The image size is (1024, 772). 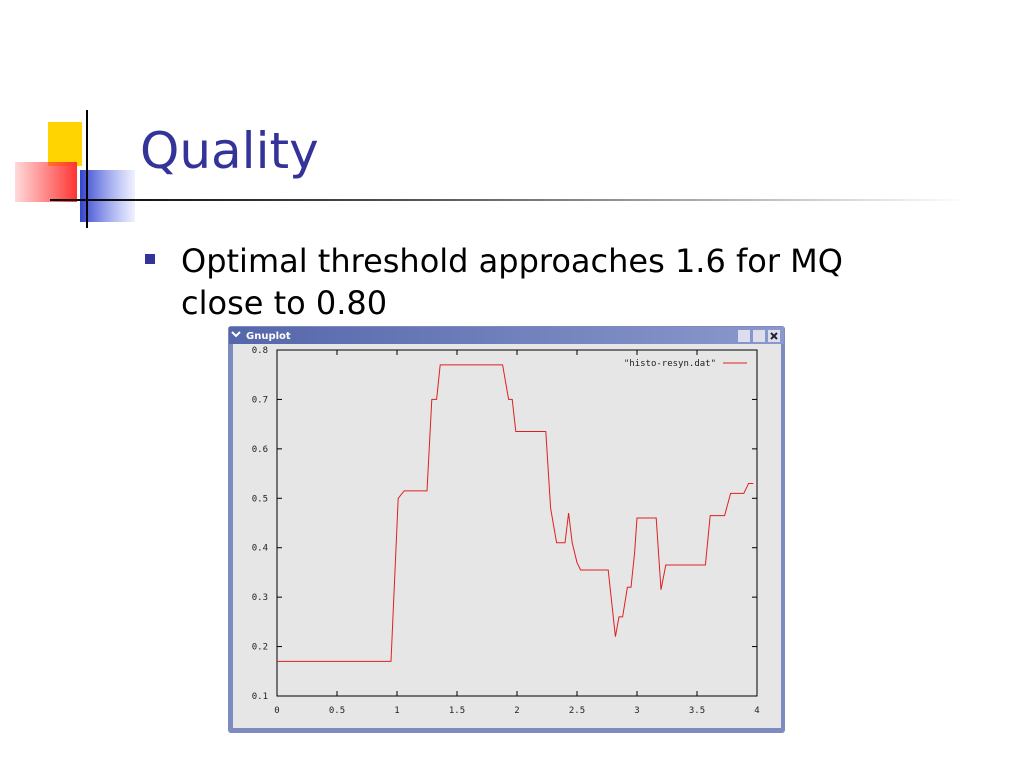 What do you see at coordinates (697, 711) in the screenshot?
I see `x-tick-label: 3.5` at bounding box center [697, 711].